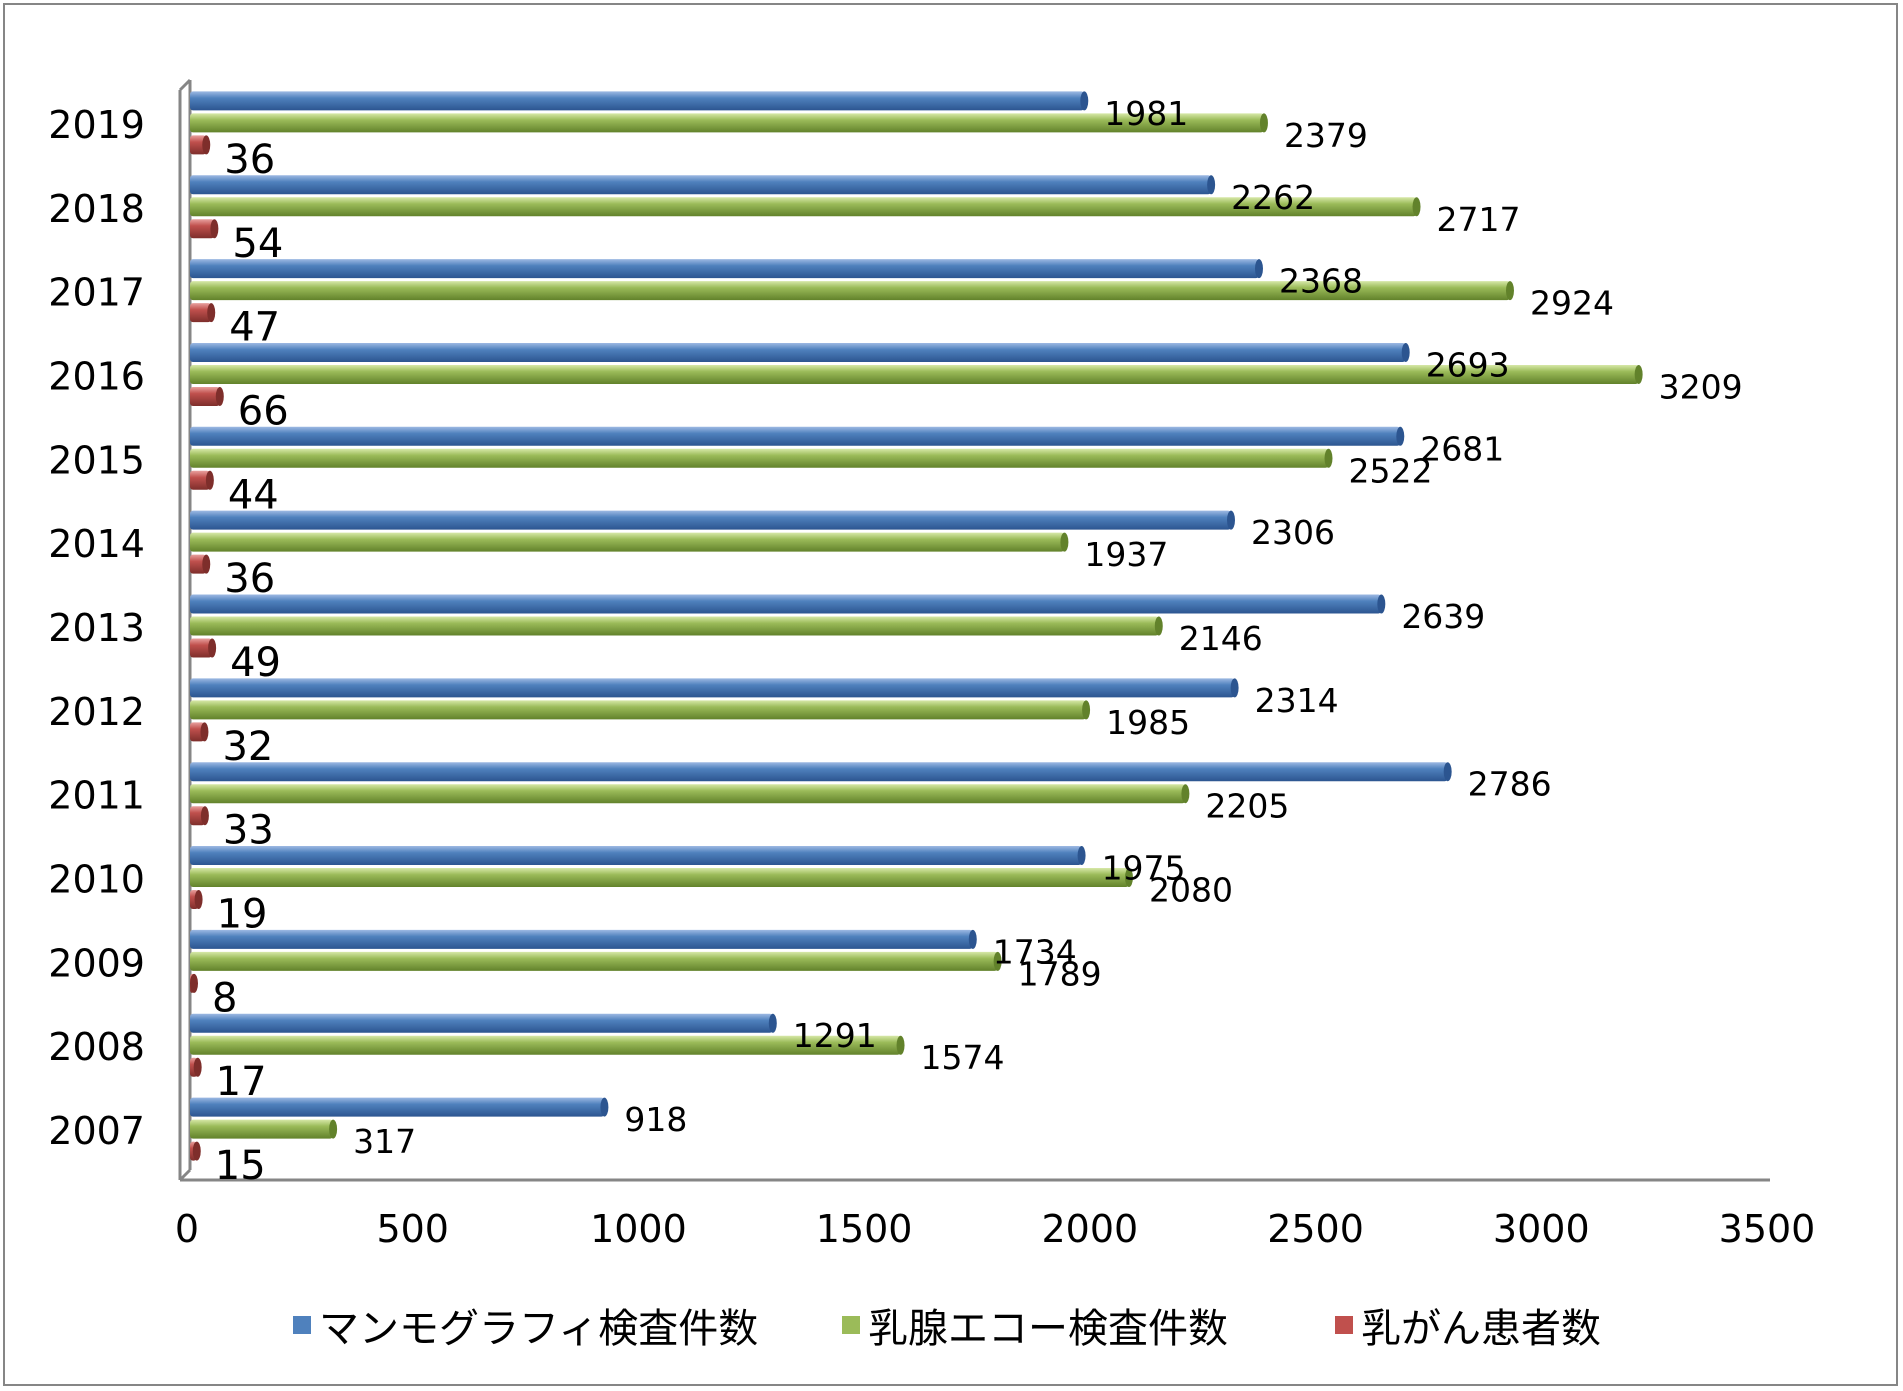 This screenshot has width=1903, height=1391. What do you see at coordinates (96, 963) in the screenshot?
I see `y-tick-label: 2009` at bounding box center [96, 963].